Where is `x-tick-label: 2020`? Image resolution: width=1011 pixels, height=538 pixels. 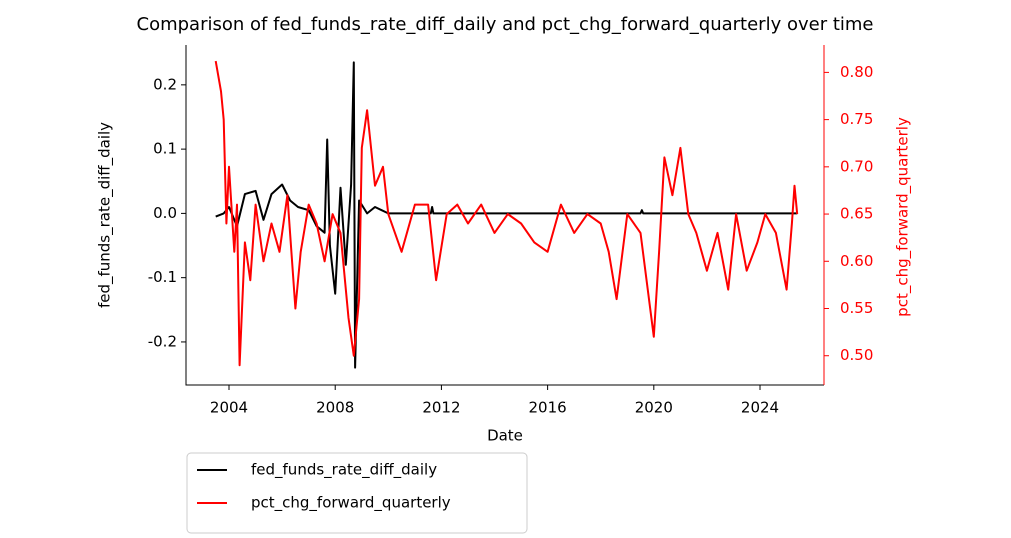 x-tick-label: 2020 is located at coordinates (654, 408).